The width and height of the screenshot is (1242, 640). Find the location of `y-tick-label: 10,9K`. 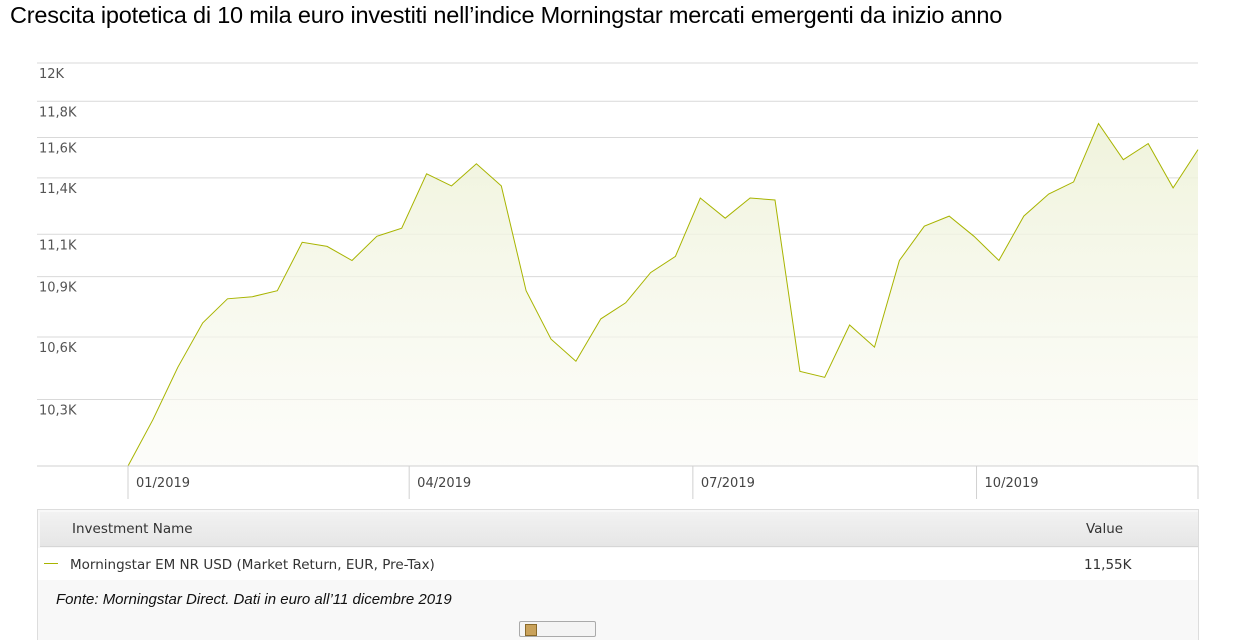

y-tick-label: 10,9K is located at coordinates (58, 288).